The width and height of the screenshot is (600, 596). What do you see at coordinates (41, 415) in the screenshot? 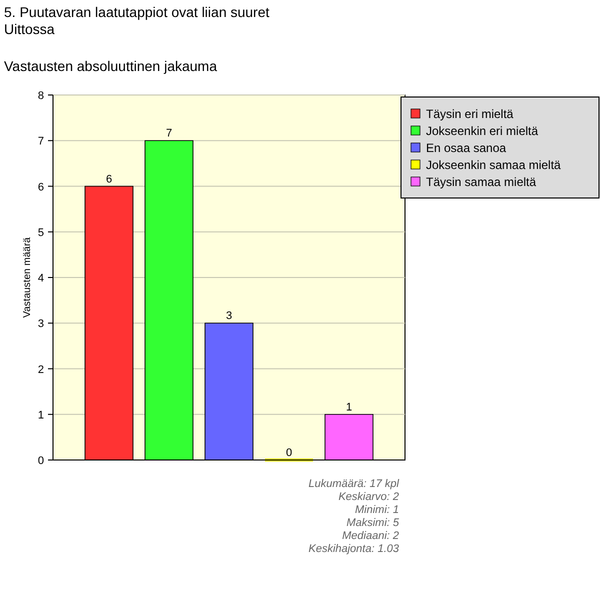
I see `y-tick-label: 1` at bounding box center [41, 415].